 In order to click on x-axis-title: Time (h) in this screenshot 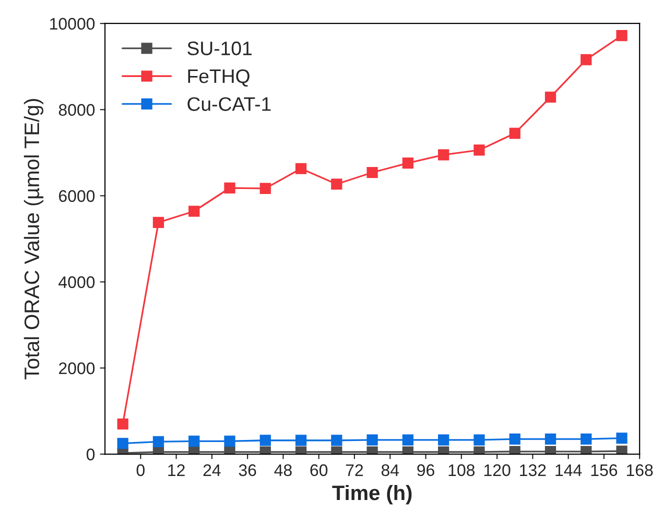, I will do `click(372, 494)`.